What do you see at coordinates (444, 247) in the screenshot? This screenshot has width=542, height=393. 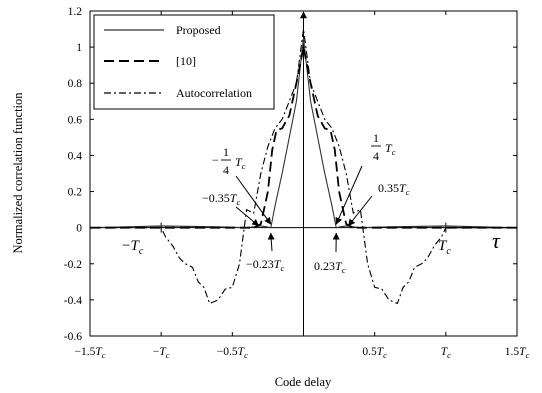 I see `annotation-label-pos-tc: Tc` at bounding box center [444, 247].